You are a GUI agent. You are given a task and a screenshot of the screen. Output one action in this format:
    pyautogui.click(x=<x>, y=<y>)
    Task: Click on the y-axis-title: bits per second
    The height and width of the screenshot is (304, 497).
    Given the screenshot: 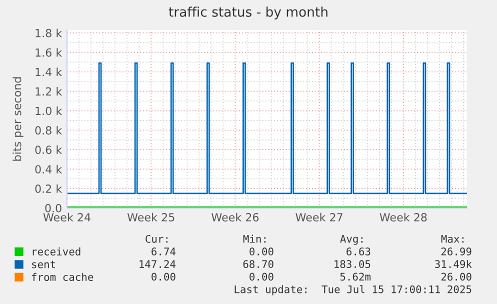 What is the action you would take?
    pyautogui.click(x=18, y=119)
    